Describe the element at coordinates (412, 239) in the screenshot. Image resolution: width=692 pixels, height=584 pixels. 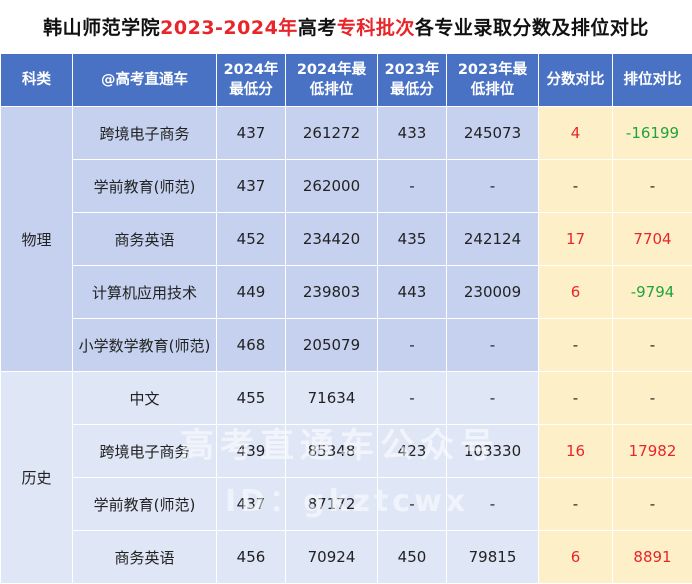
I see `cell-score-2023: 435` at that location.